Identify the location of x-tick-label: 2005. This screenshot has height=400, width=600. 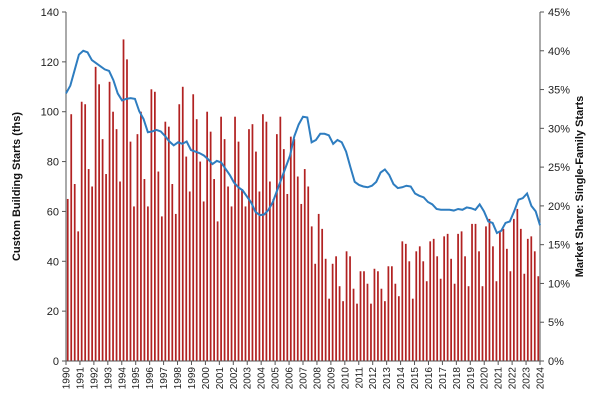
(276, 378).